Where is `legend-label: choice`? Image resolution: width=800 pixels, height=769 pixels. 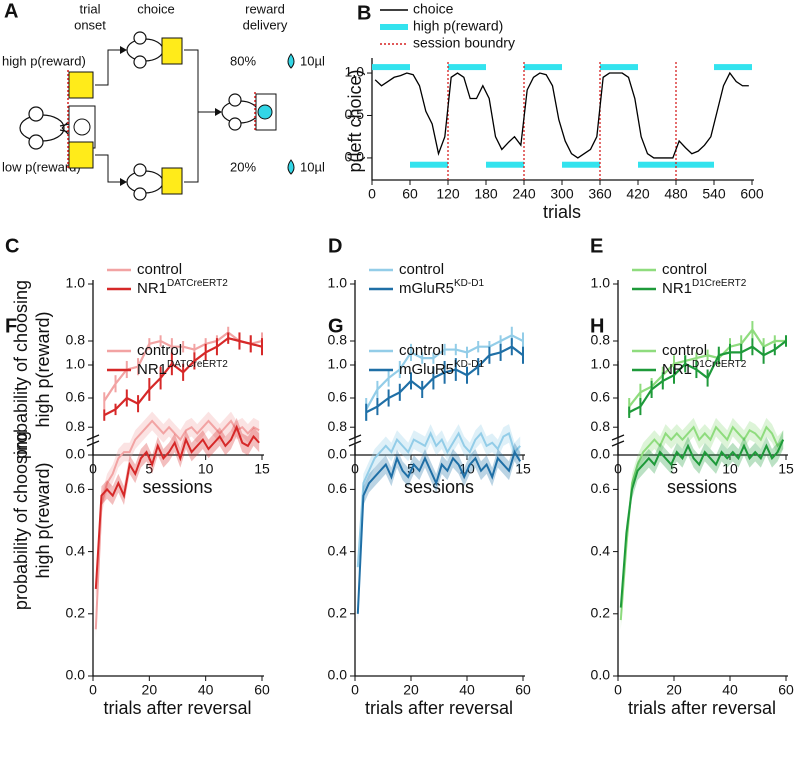 legend-label: choice is located at coordinates (433, 9).